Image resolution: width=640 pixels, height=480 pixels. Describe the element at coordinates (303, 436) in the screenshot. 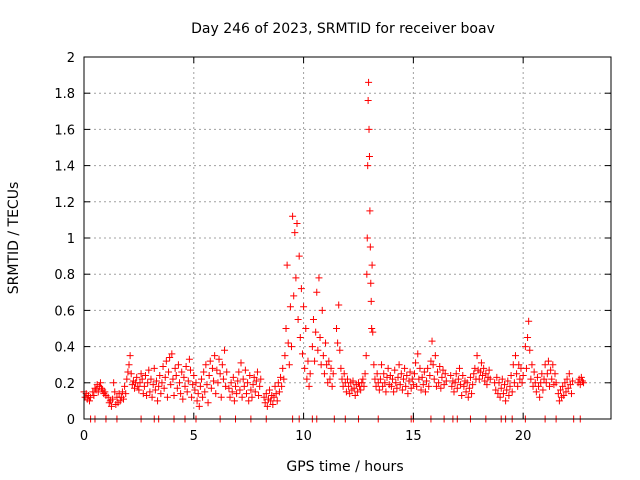

I see `x-tick-label: 10` at that location.